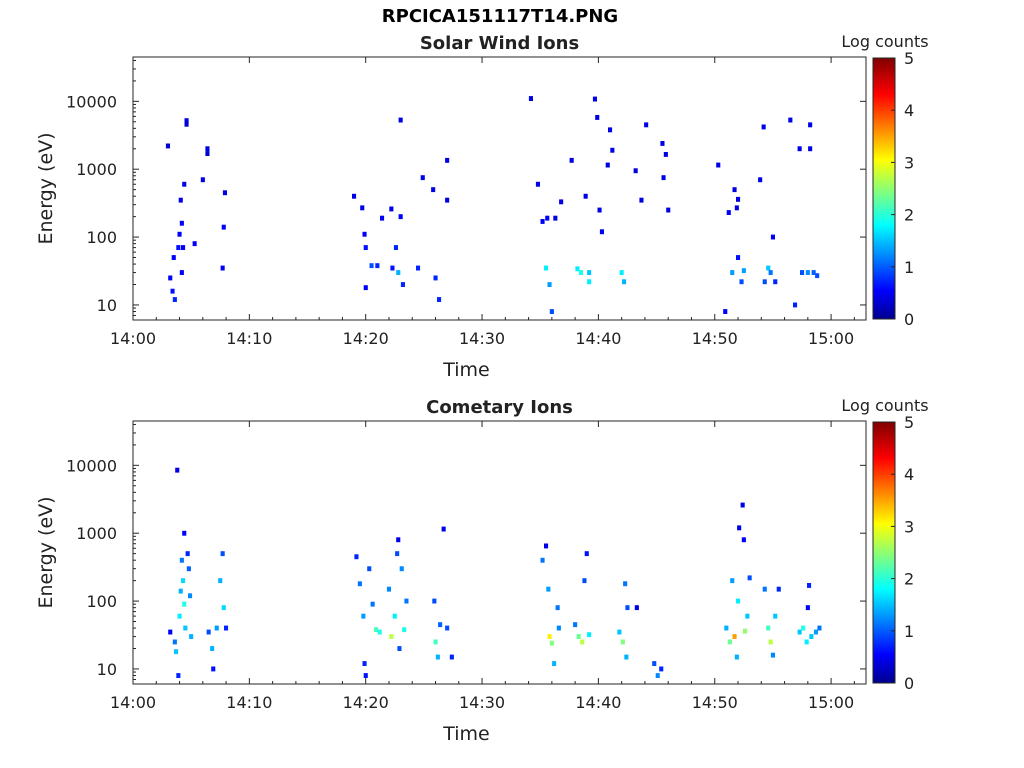 The height and width of the screenshot is (768, 1024). Describe the element at coordinates (96, 169) in the screenshot. I see `y-tick-label: 1000` at that location.